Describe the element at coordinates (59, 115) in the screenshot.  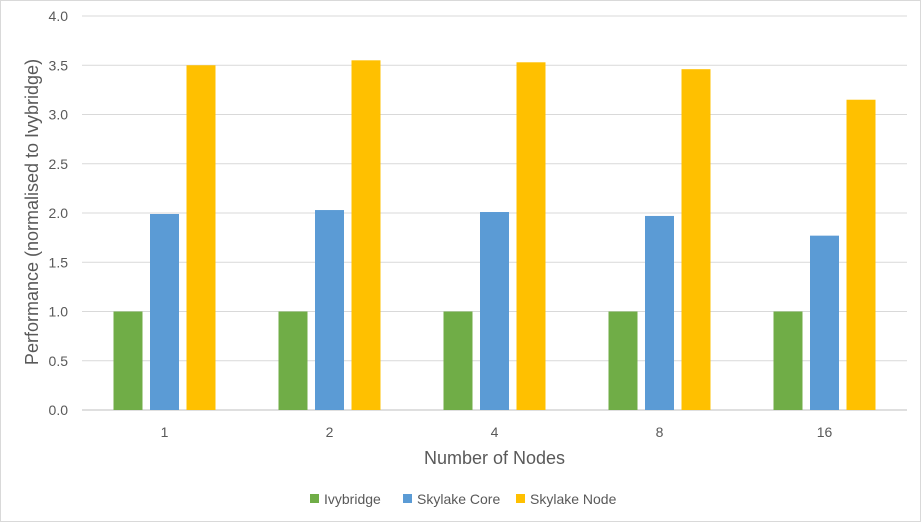
I see `y-tick-label: 3.0` at that location.